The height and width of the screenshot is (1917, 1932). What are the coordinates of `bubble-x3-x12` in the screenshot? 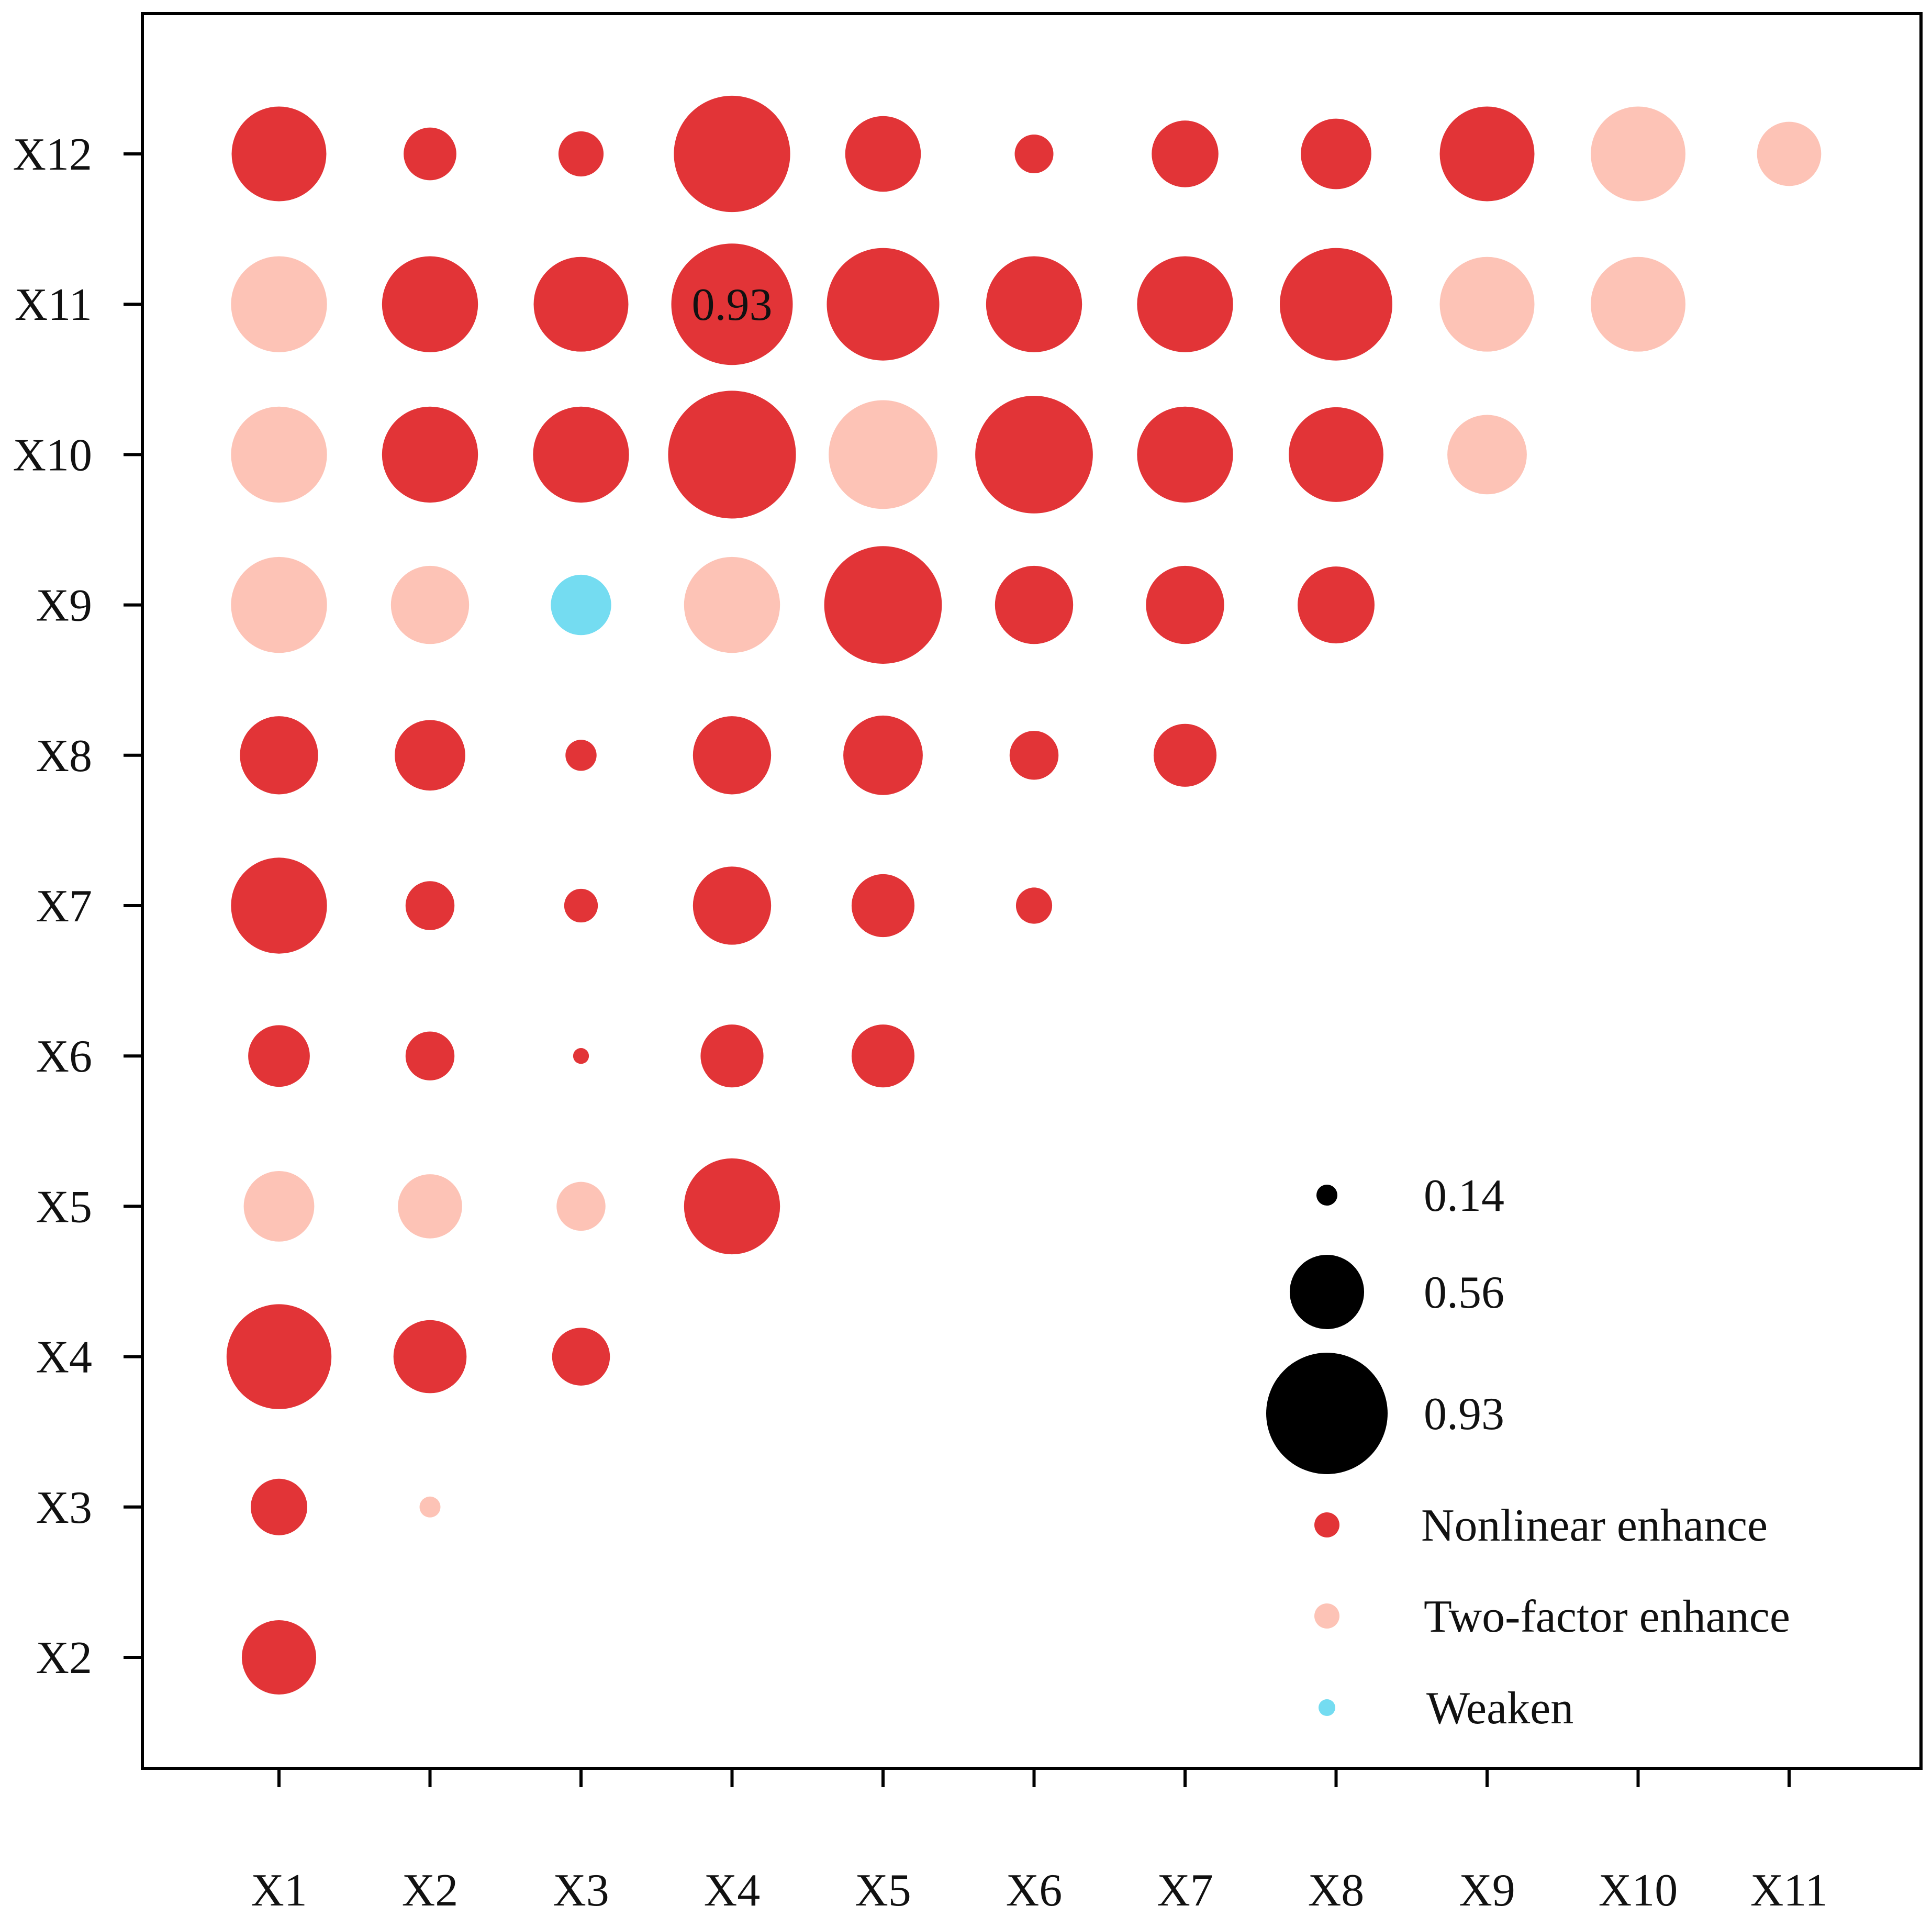 It's located at (581, 154).